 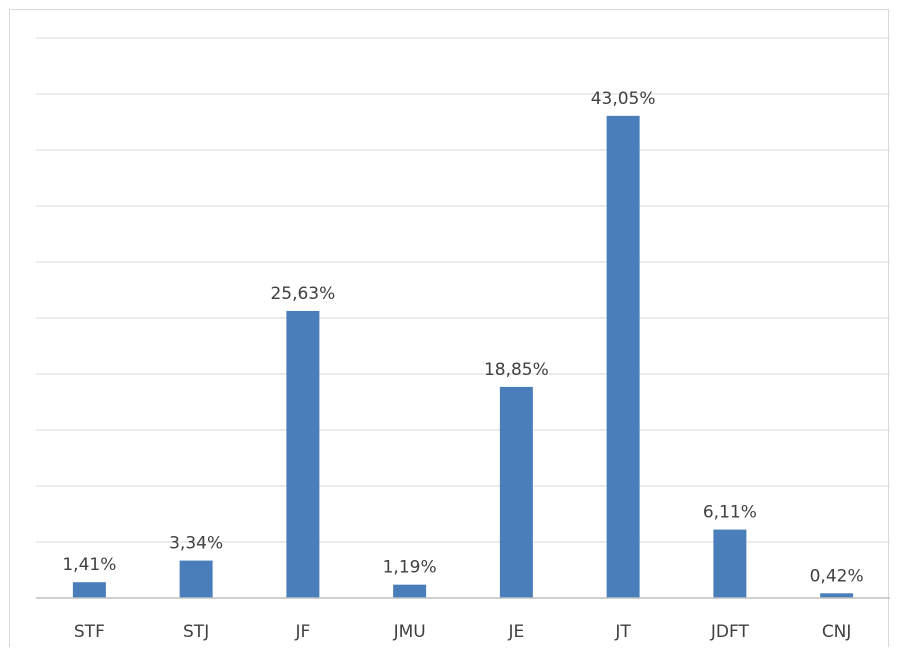 What do you see at coordinates (302, 632) in the screenshot?
I see `x-tick-label-jf: JF` at bounding box center [302, 632].